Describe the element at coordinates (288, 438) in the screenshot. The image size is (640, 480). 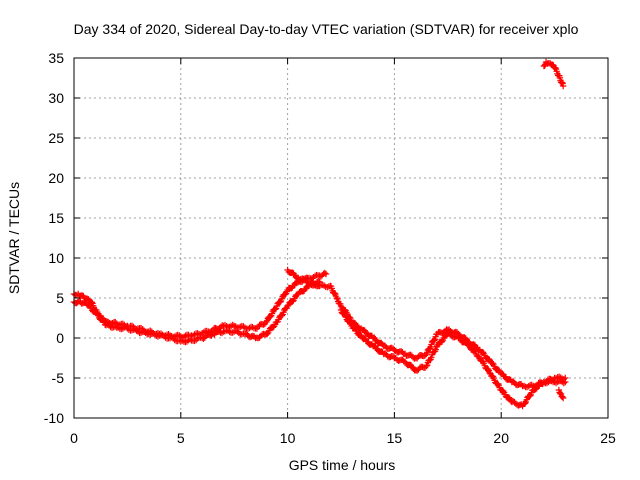
I see `x-tick-label: 10` at that location.